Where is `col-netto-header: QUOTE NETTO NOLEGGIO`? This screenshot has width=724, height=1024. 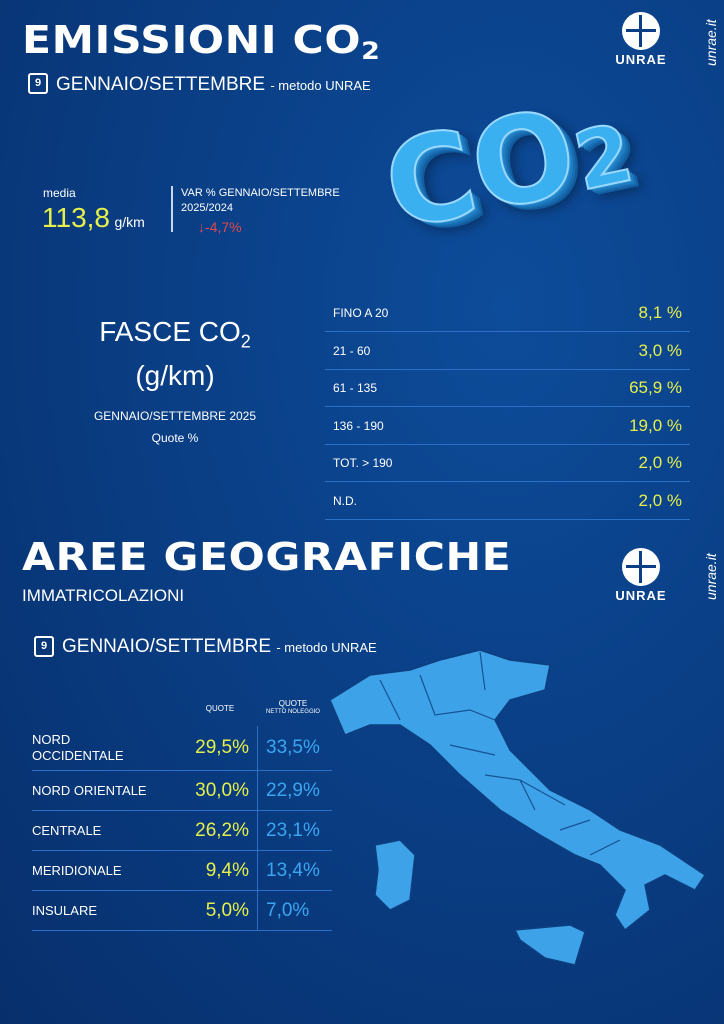 col-netto-header: QUOTE NETTO NOLEGGIO is located at coordinates (293, 707).